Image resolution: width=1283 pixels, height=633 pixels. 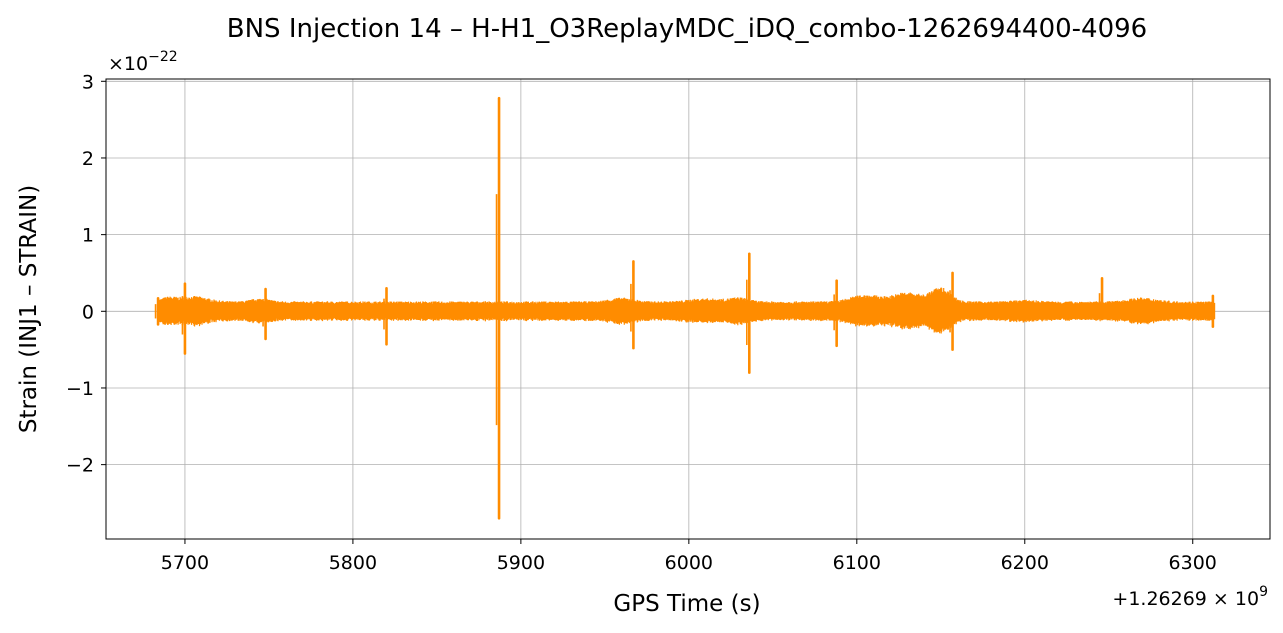 What do you see at coordinates (1263, 592) in the screenshot?
I see `x-offset-exponent: 9` at bounding box center [1263, 592].